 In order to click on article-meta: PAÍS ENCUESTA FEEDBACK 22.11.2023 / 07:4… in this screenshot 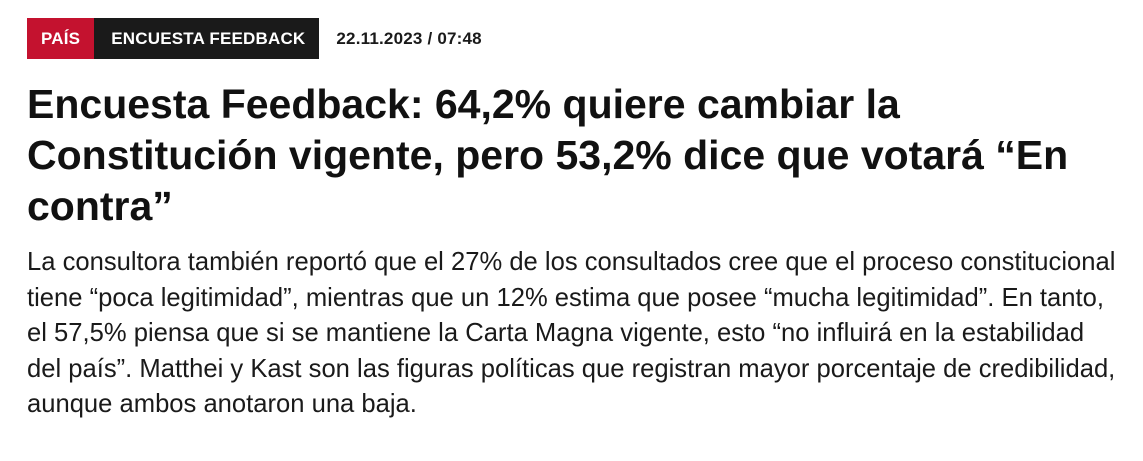, I will do `click(577, 38)`.